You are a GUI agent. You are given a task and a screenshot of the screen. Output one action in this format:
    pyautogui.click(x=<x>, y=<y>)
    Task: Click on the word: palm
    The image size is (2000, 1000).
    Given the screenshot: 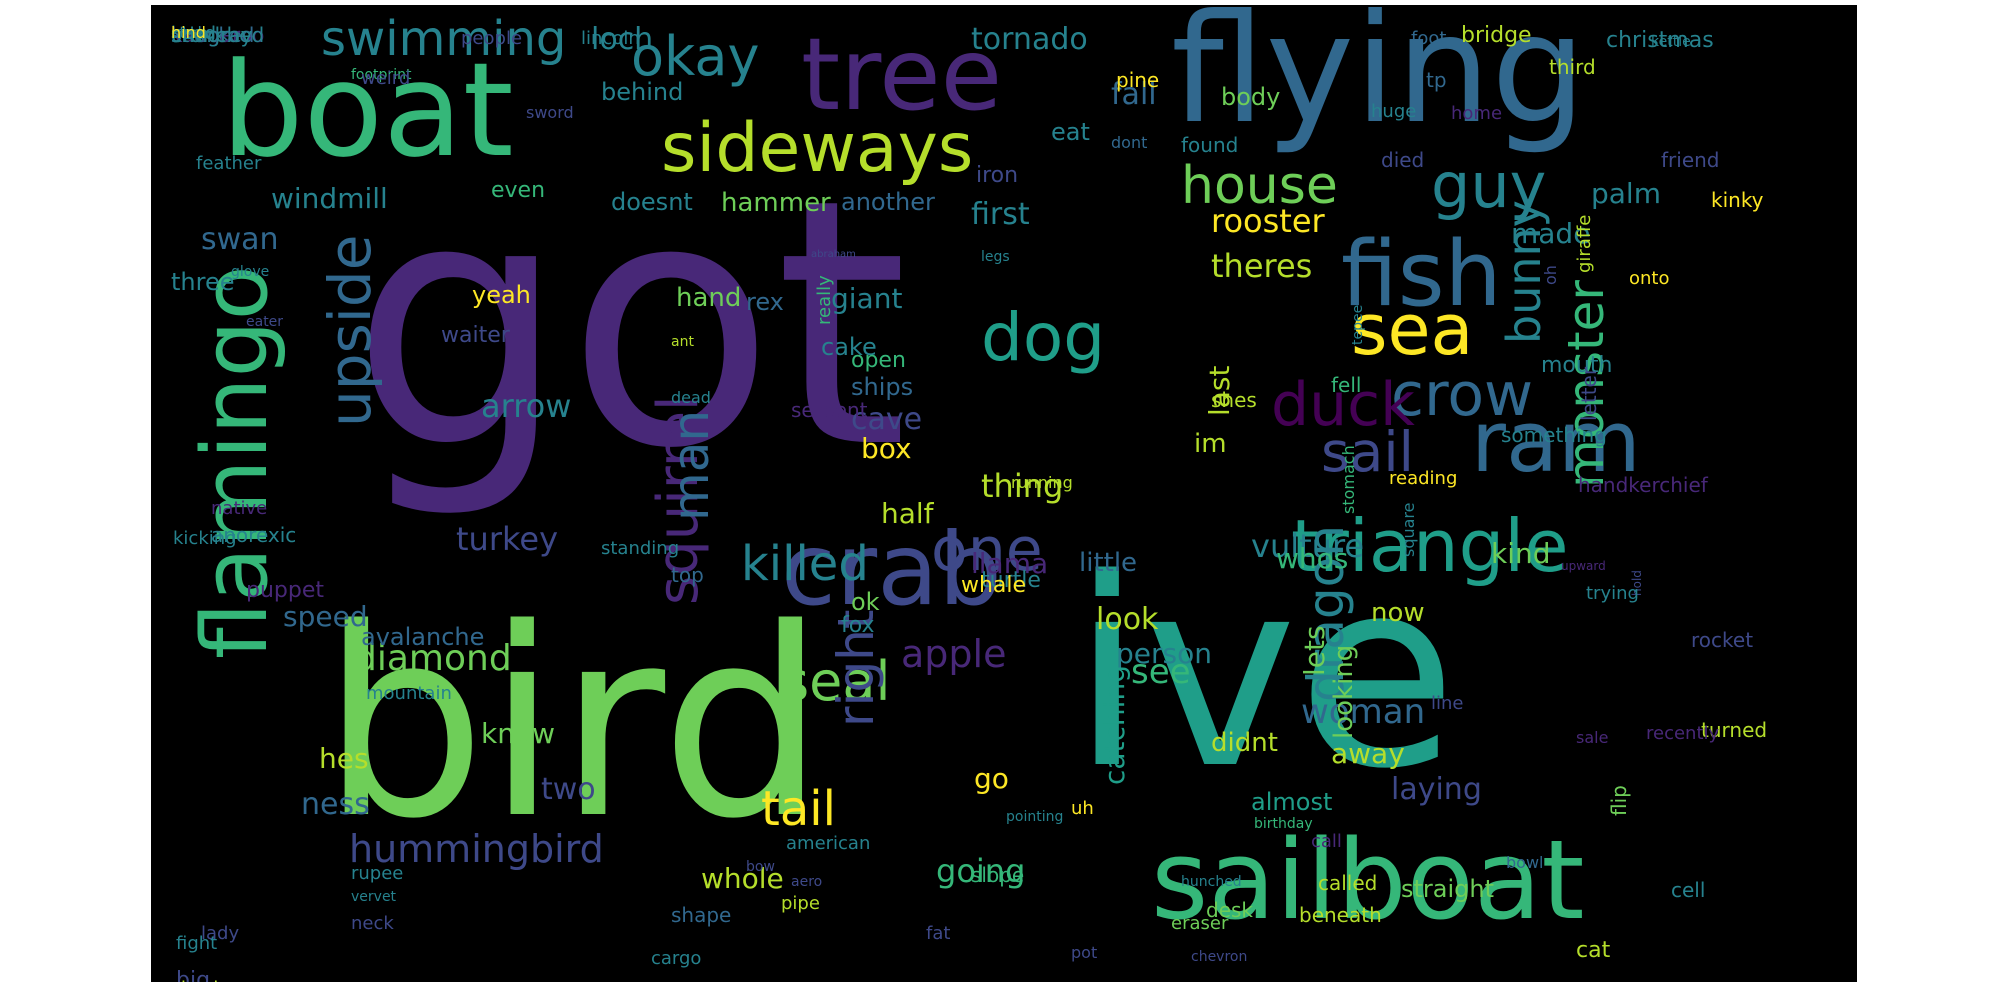 What is the action you would take?
    pyautogui.click(x=1626, y=193)
    